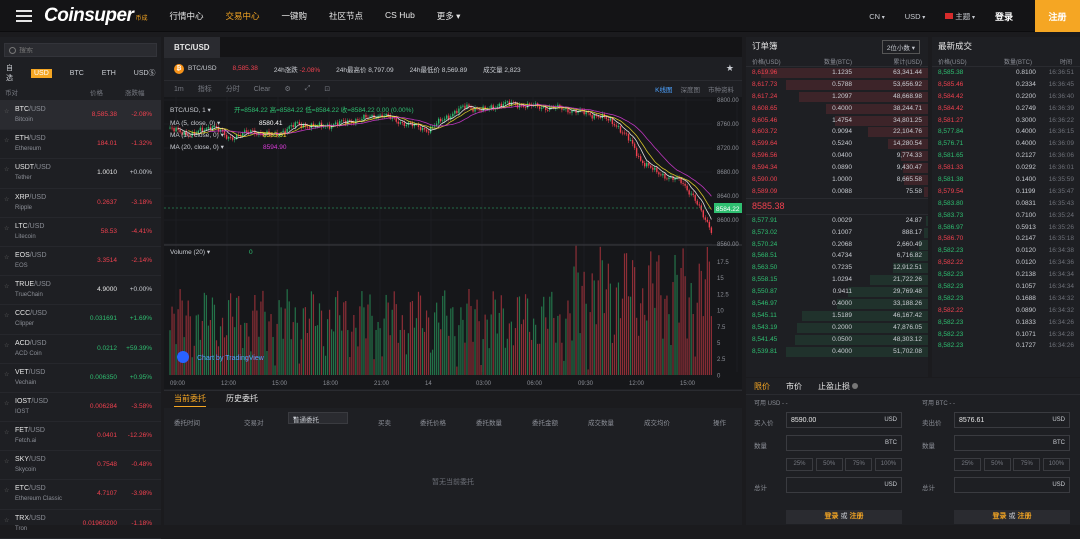 This screenshot has height=539, width=1080. What do you see at coordinates (1057, 16) in the screenshot?
I see `register-button: 注册` at bounding box center [1057, 16].